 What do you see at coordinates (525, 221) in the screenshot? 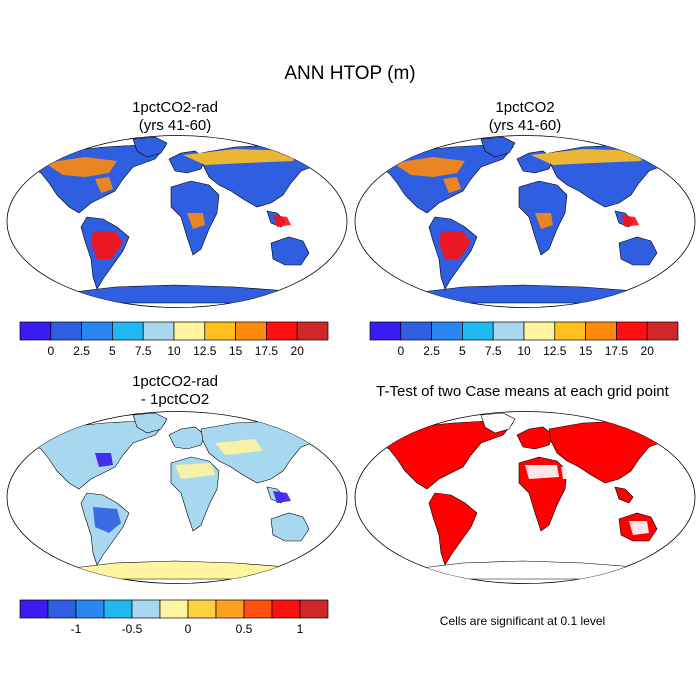
I see `map-panel-1pctco2` at bounding box center [525, 221].